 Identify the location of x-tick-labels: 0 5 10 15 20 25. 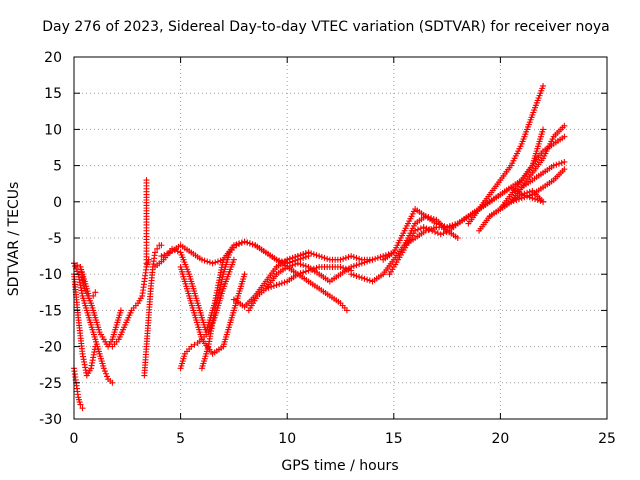
(343, 439).